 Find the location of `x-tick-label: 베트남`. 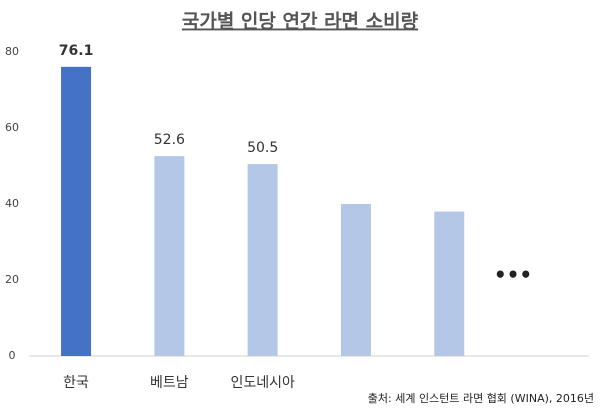

x-tick-label: 베트남 is located at coordinates (169, 383).